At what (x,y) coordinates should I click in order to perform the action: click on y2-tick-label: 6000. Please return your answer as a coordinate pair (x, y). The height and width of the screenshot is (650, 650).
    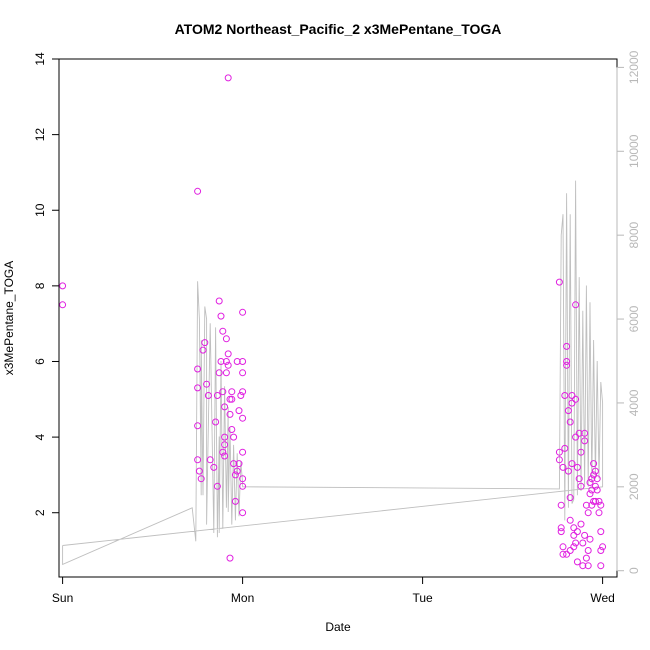
    Looking at the image, I should click on (634, 318).